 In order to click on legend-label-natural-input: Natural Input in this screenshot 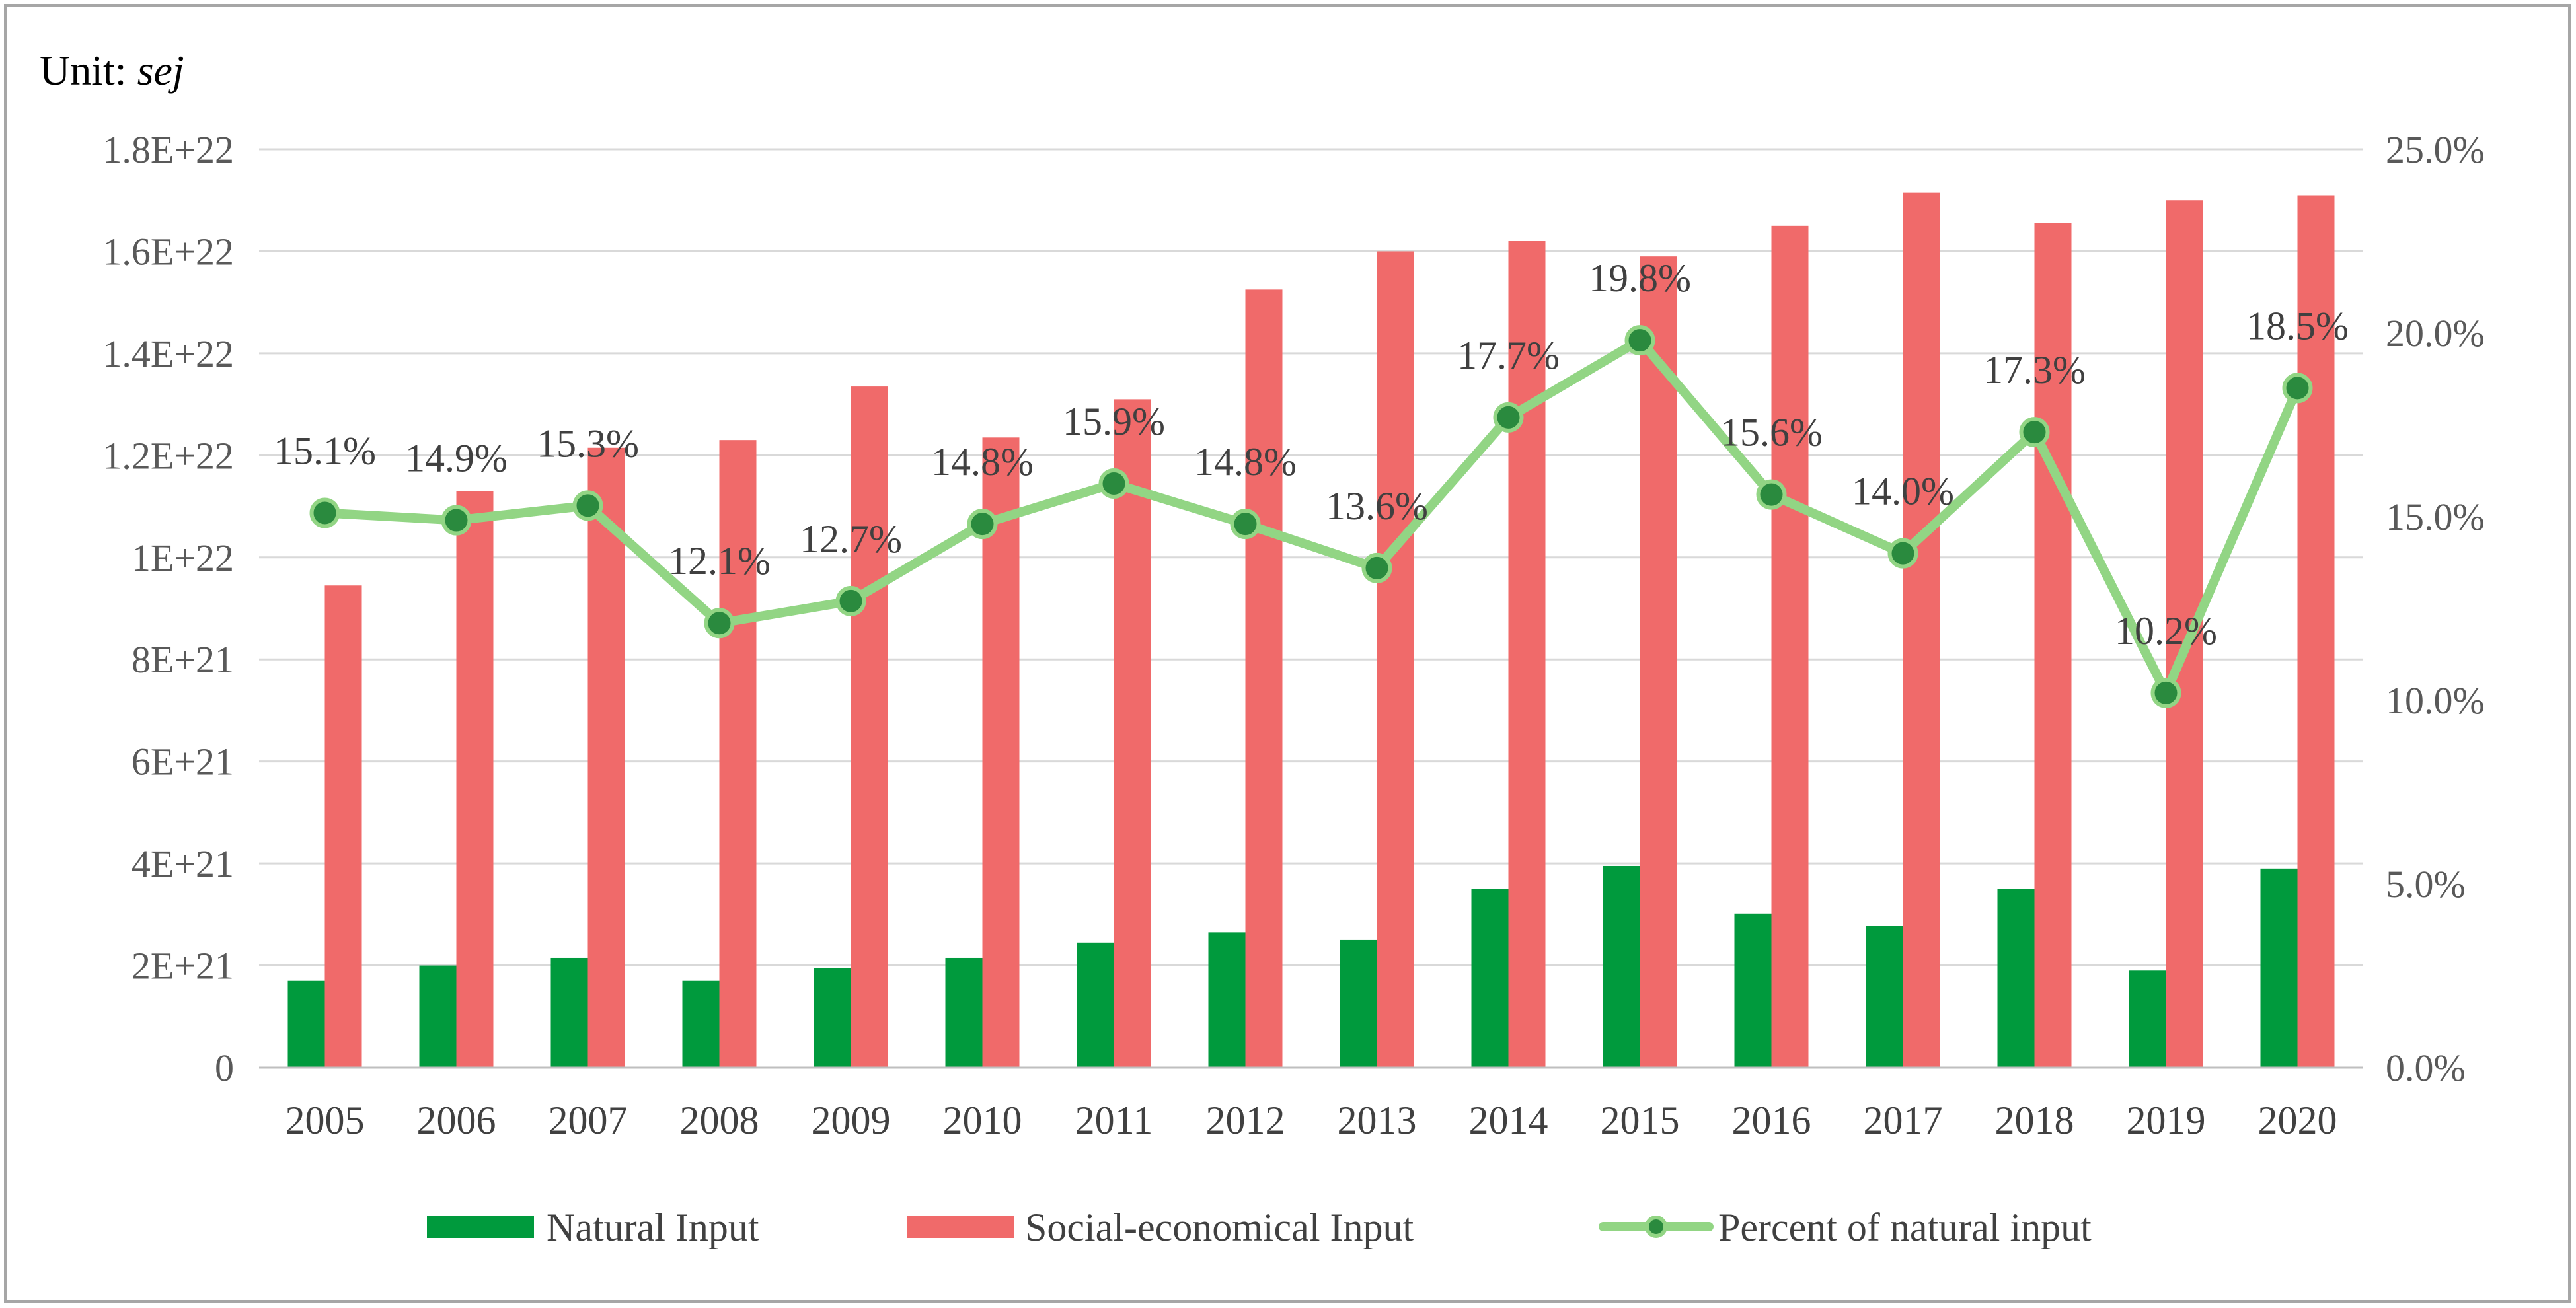, I will do `click(653, 1227)`.